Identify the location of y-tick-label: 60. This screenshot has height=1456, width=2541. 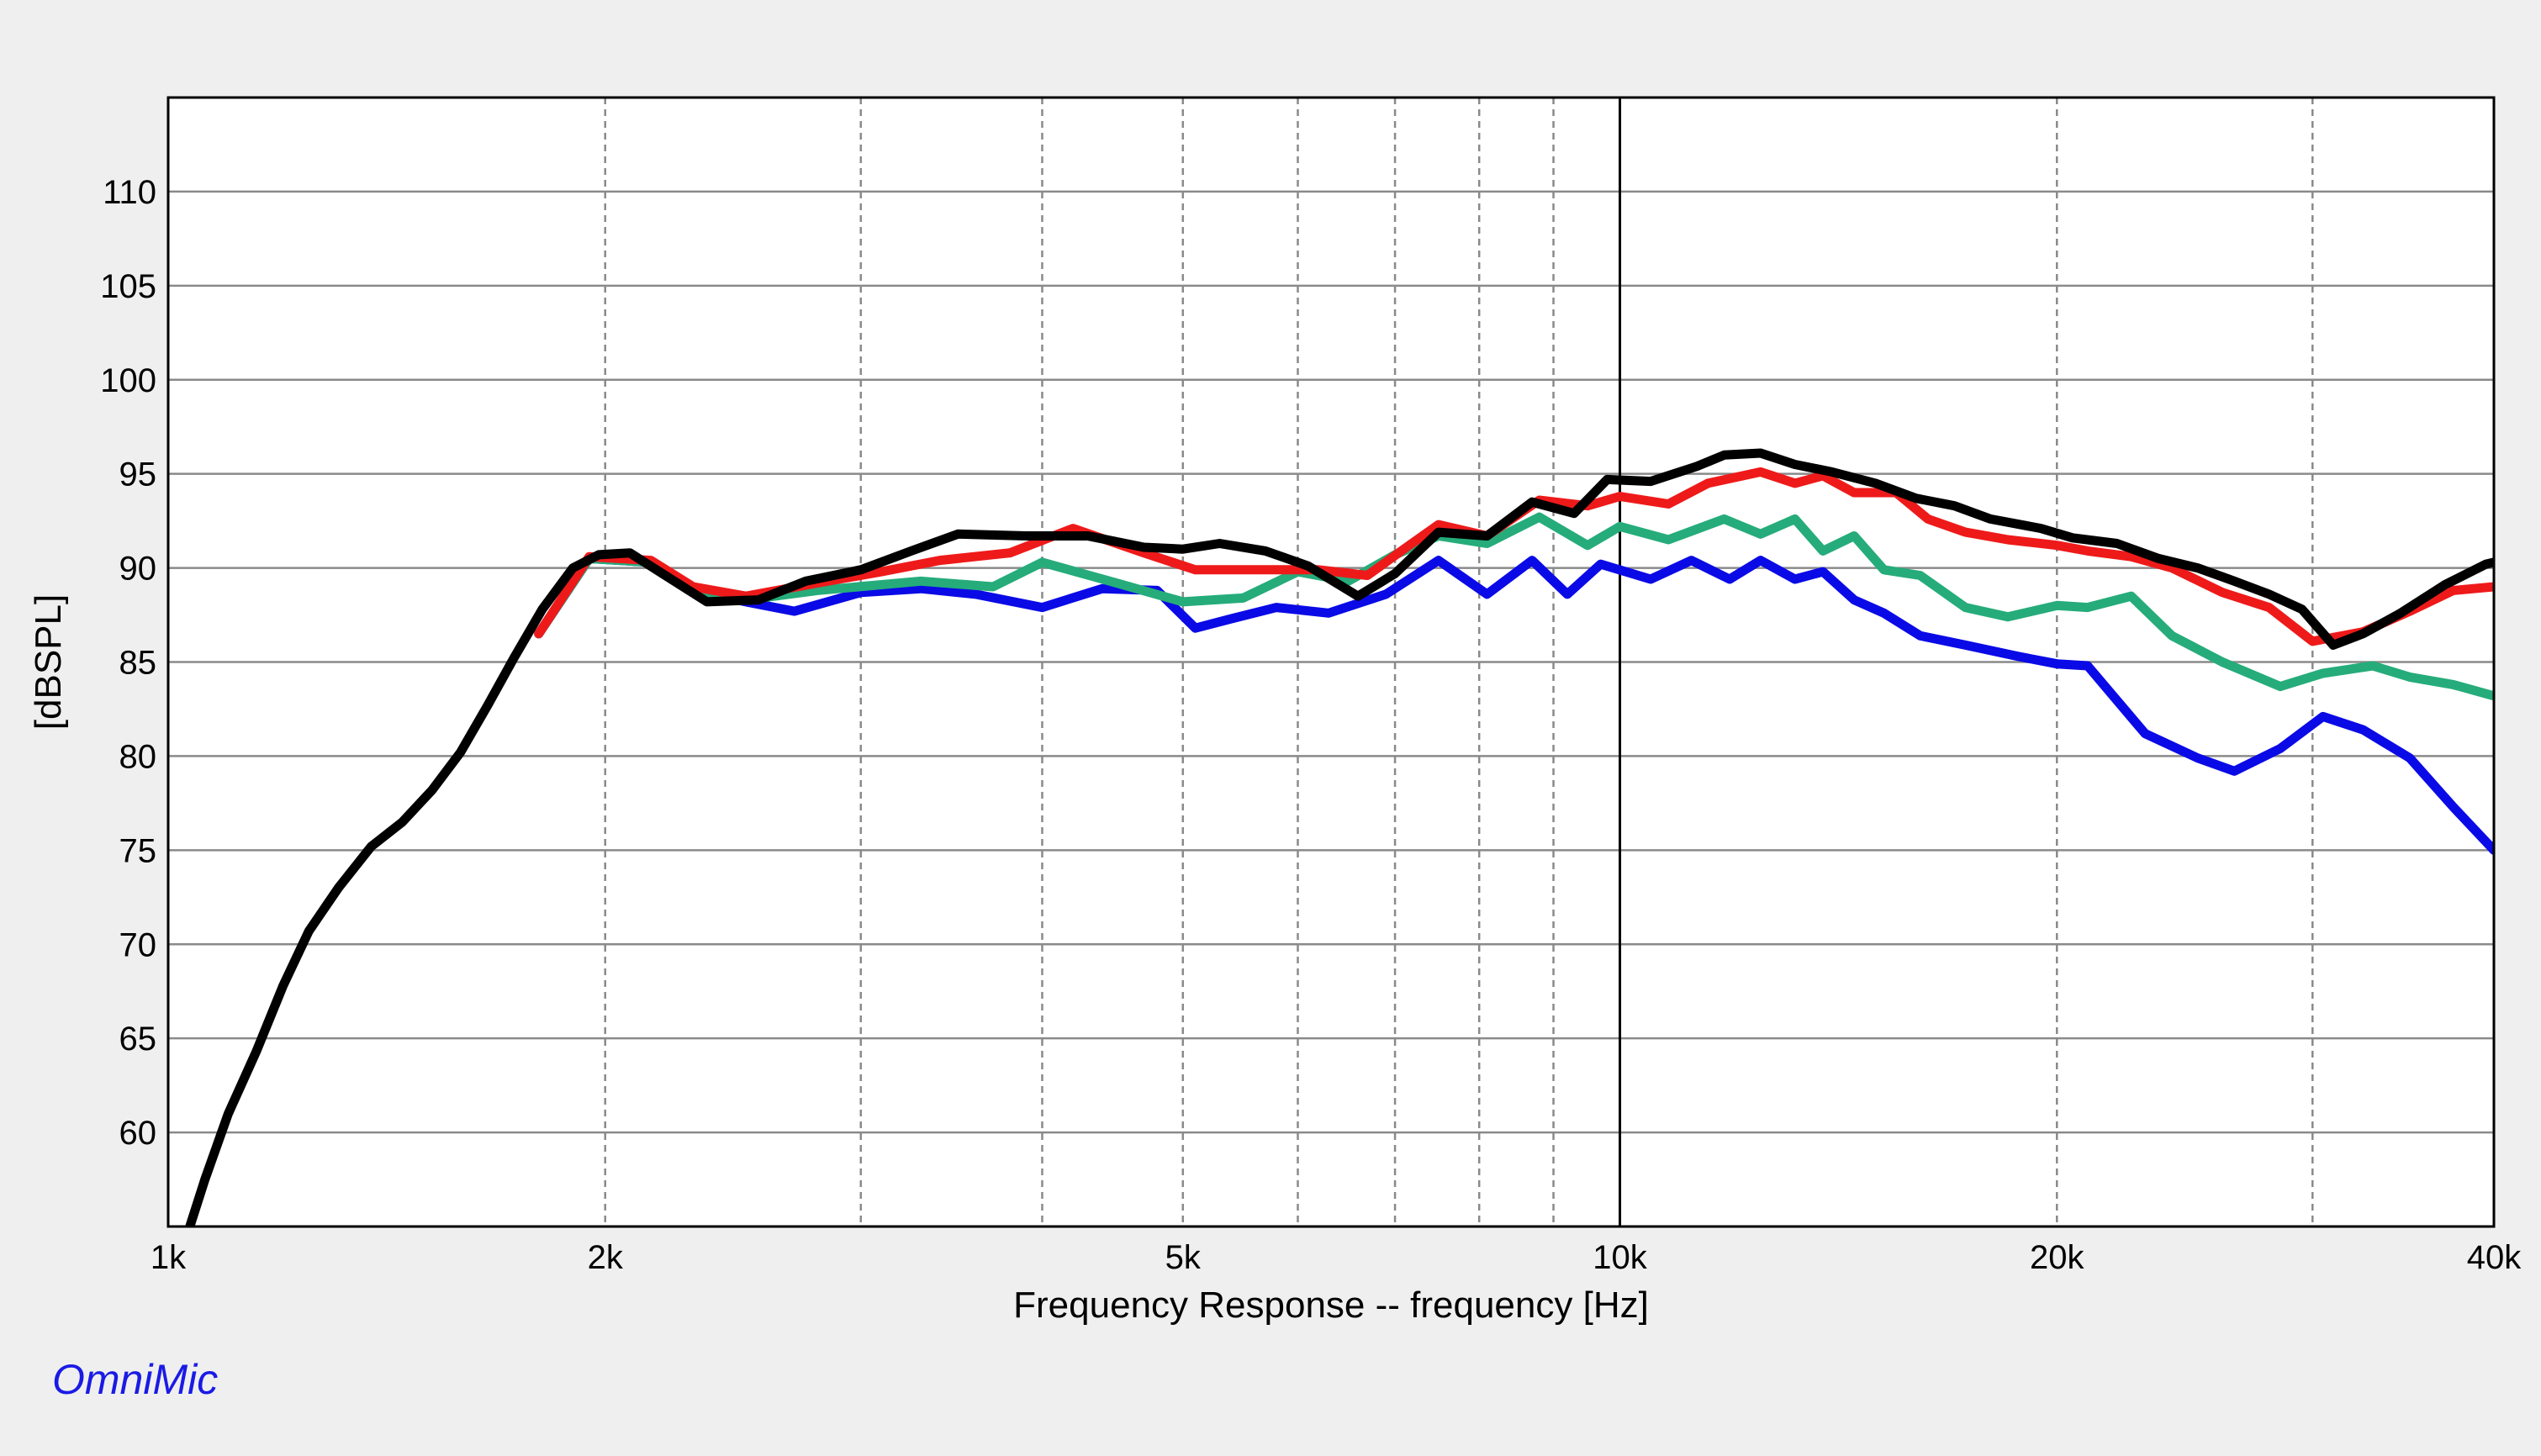
(138, 1133).